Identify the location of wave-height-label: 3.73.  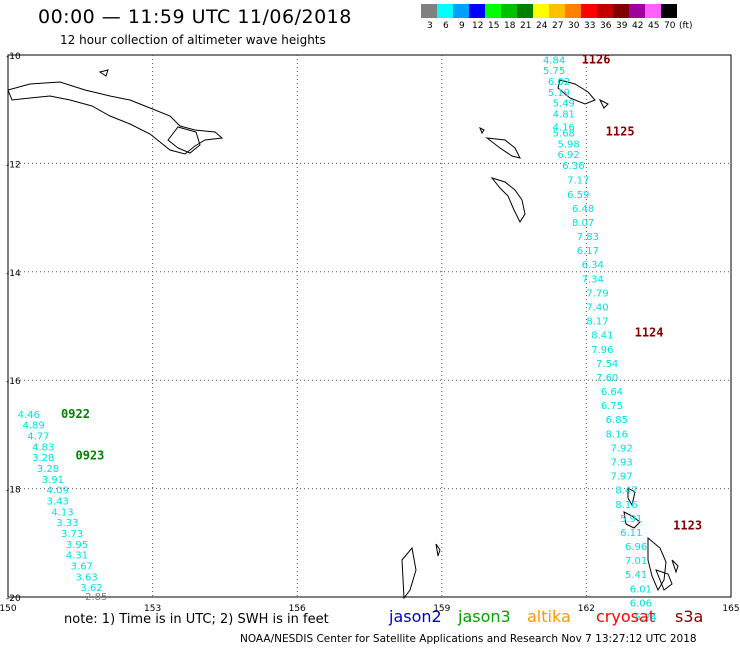
(72, 534).